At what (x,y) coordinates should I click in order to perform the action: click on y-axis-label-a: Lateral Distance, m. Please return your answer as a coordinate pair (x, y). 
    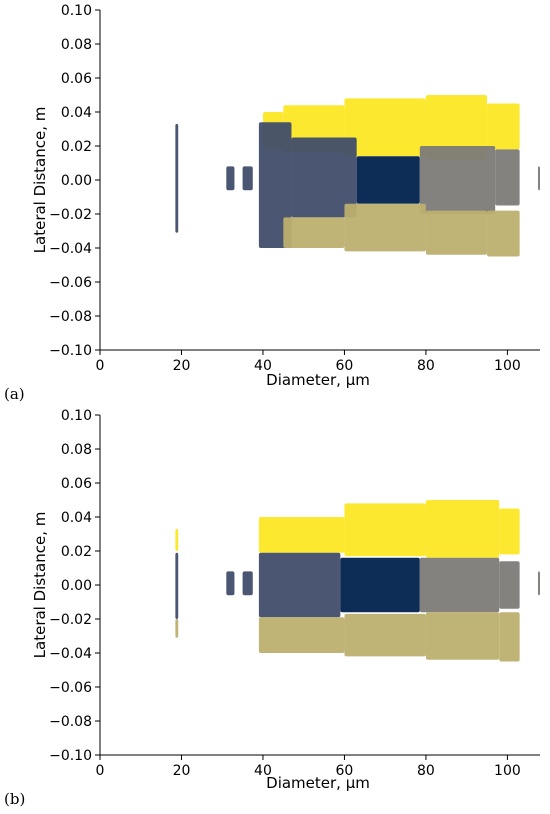
    Looking at the image, I should click on (40, 180).